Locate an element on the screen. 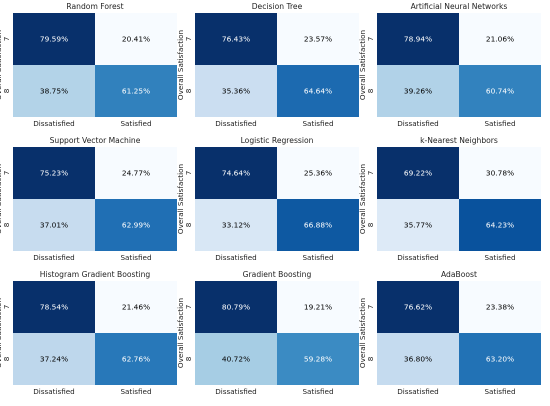 The width and height of the screenshot is (550, 406). cell-label: 21.06% is located at coordinates (500, 39).